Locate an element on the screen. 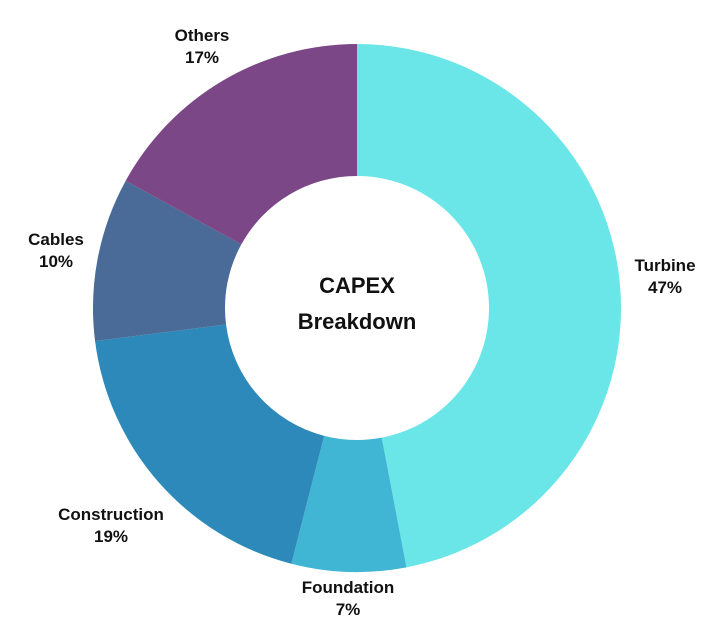  slice-label-foundation: Foundation is located at coordinates (348, 587).